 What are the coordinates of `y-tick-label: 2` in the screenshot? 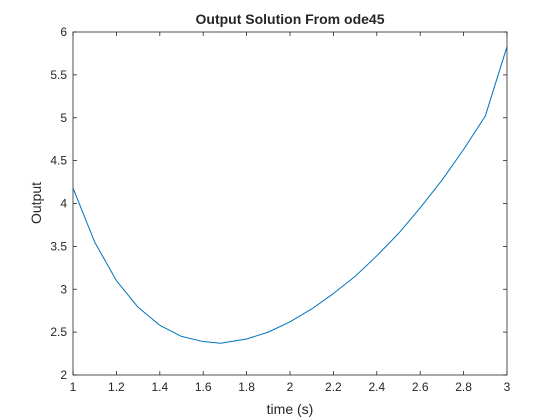 It's located at (63, 375).